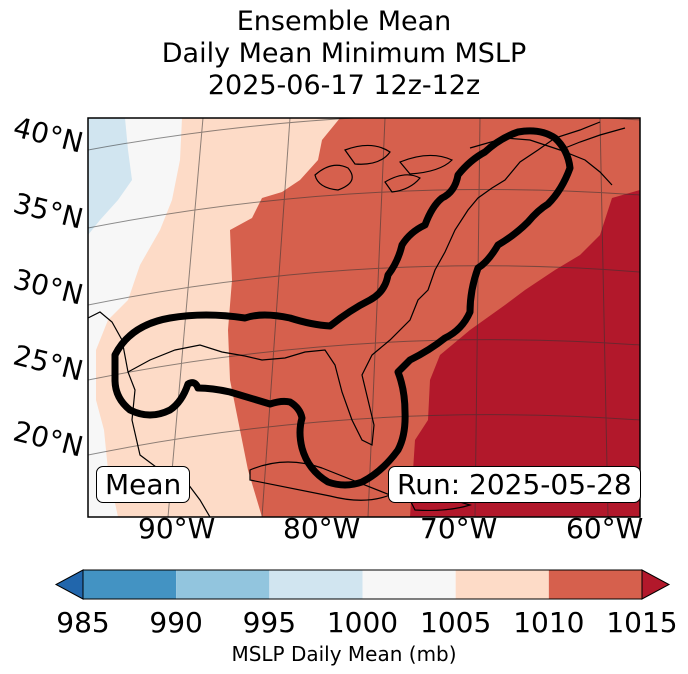  What do you see at coordinates (322, 528) in the screenshot?
I see `lon-label-80w: 80°W` at bounding box center [322, 528].